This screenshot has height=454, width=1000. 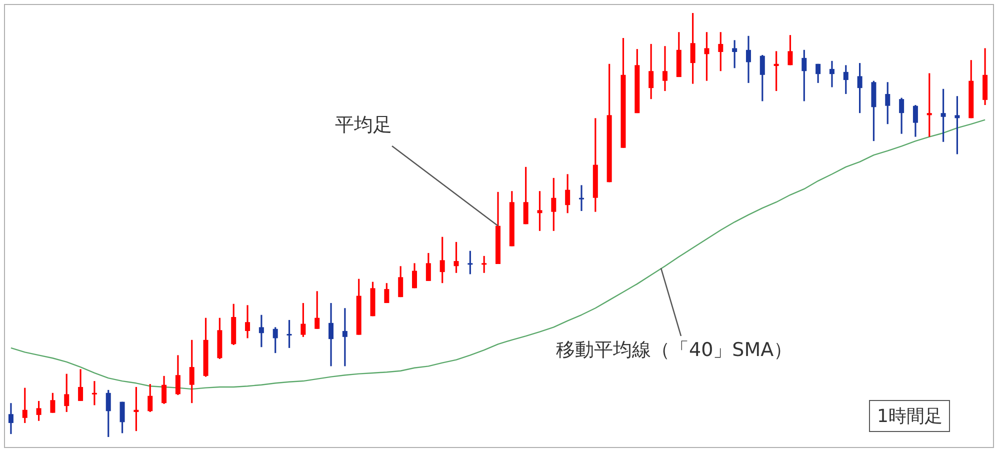 I want to click on annotation: 1時間足, so click(x=909, y=416).